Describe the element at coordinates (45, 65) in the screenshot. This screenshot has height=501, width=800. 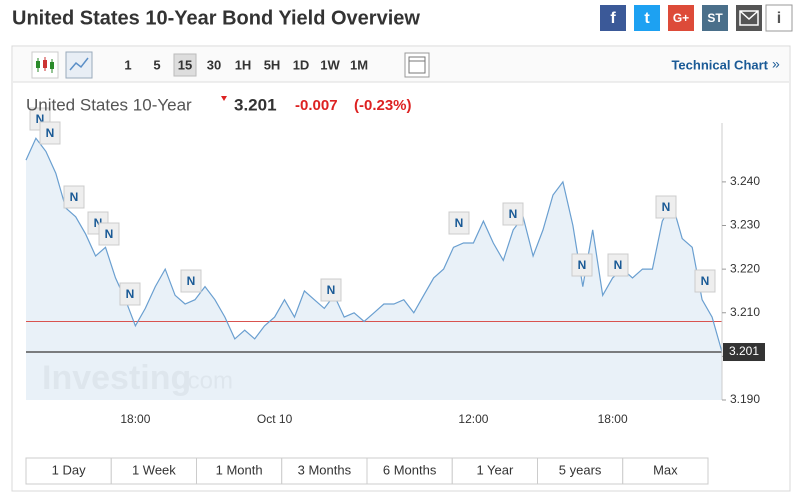
I see `candle-icon` at that location.